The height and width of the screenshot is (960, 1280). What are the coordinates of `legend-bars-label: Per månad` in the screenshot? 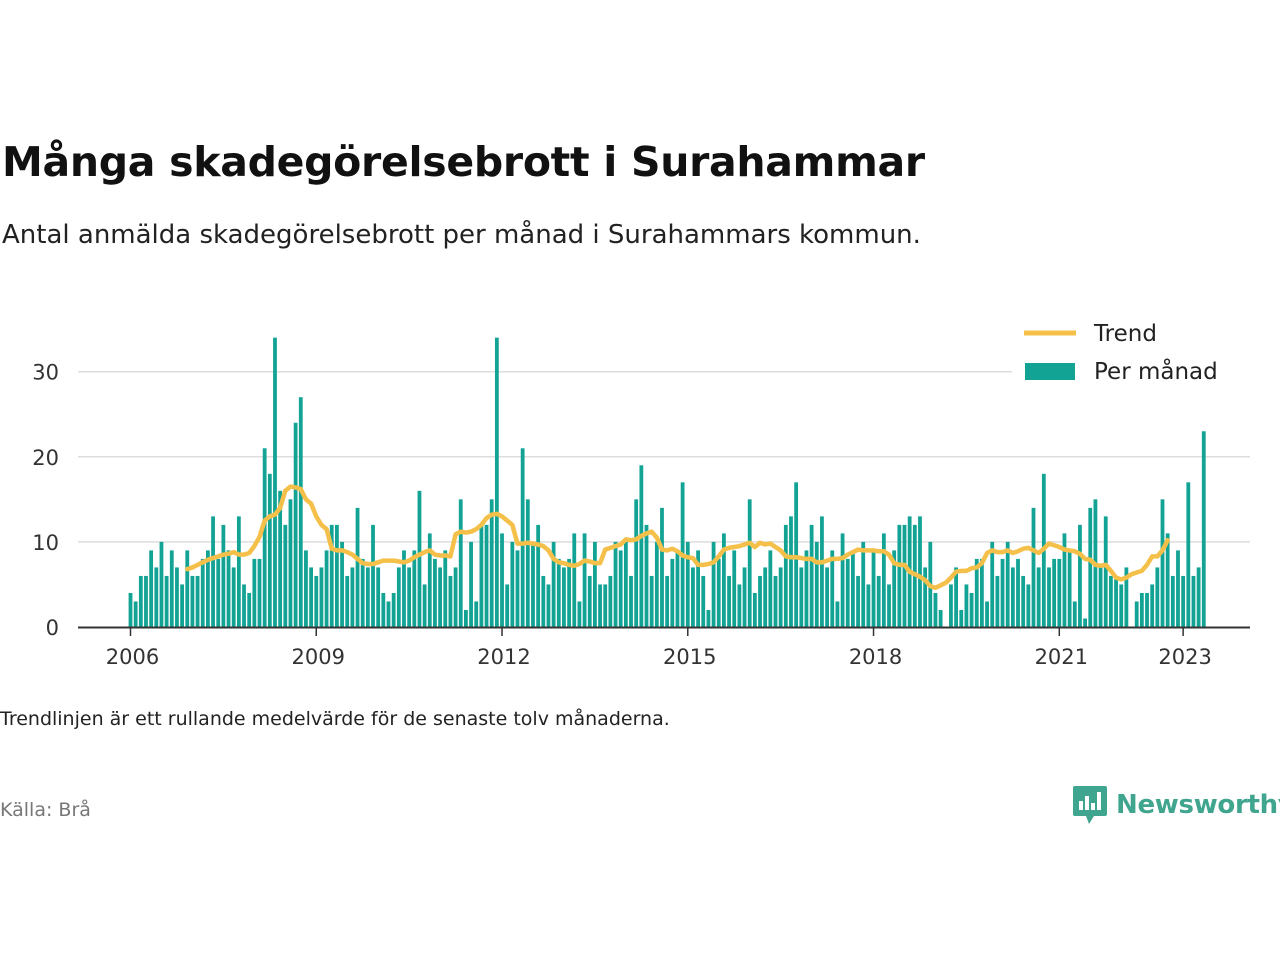 It's located at (1156, 371).